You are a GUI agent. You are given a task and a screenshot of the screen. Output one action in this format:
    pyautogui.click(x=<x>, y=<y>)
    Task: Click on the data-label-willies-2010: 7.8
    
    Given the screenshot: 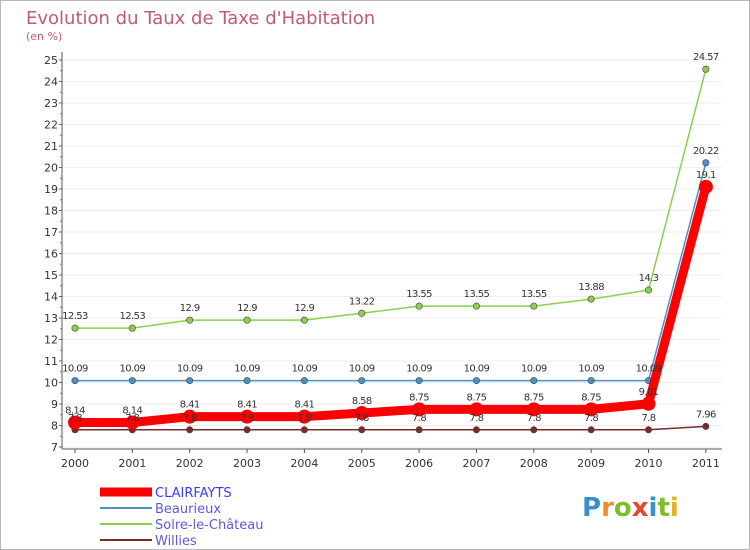 What is the action you would take?
    pyautogui.click(x=648, y=418)
    